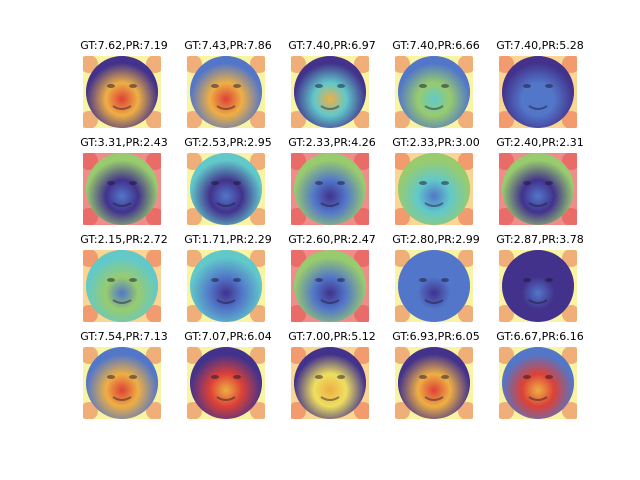 Image resolution: width=640 pixels, height=480 pixels. I want to click on face-heatmap-cell: GT:3.31,PR:2.43, so click(124, 183).